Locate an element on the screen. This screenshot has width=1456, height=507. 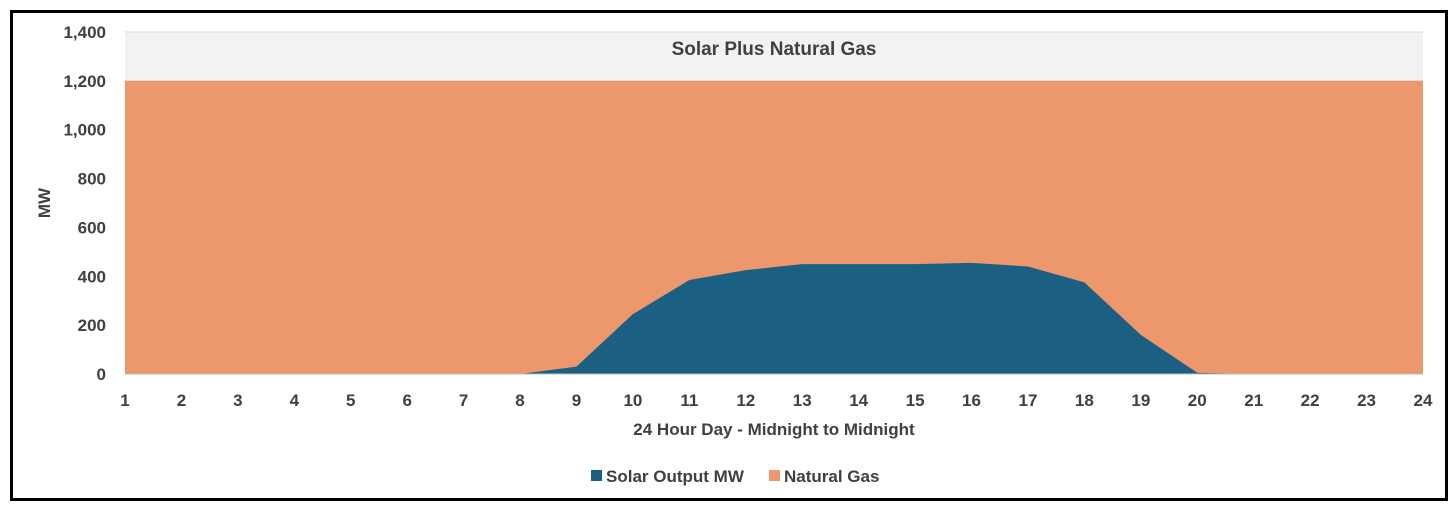
x-tick-label: 15 is located at coordinates (915, 400).